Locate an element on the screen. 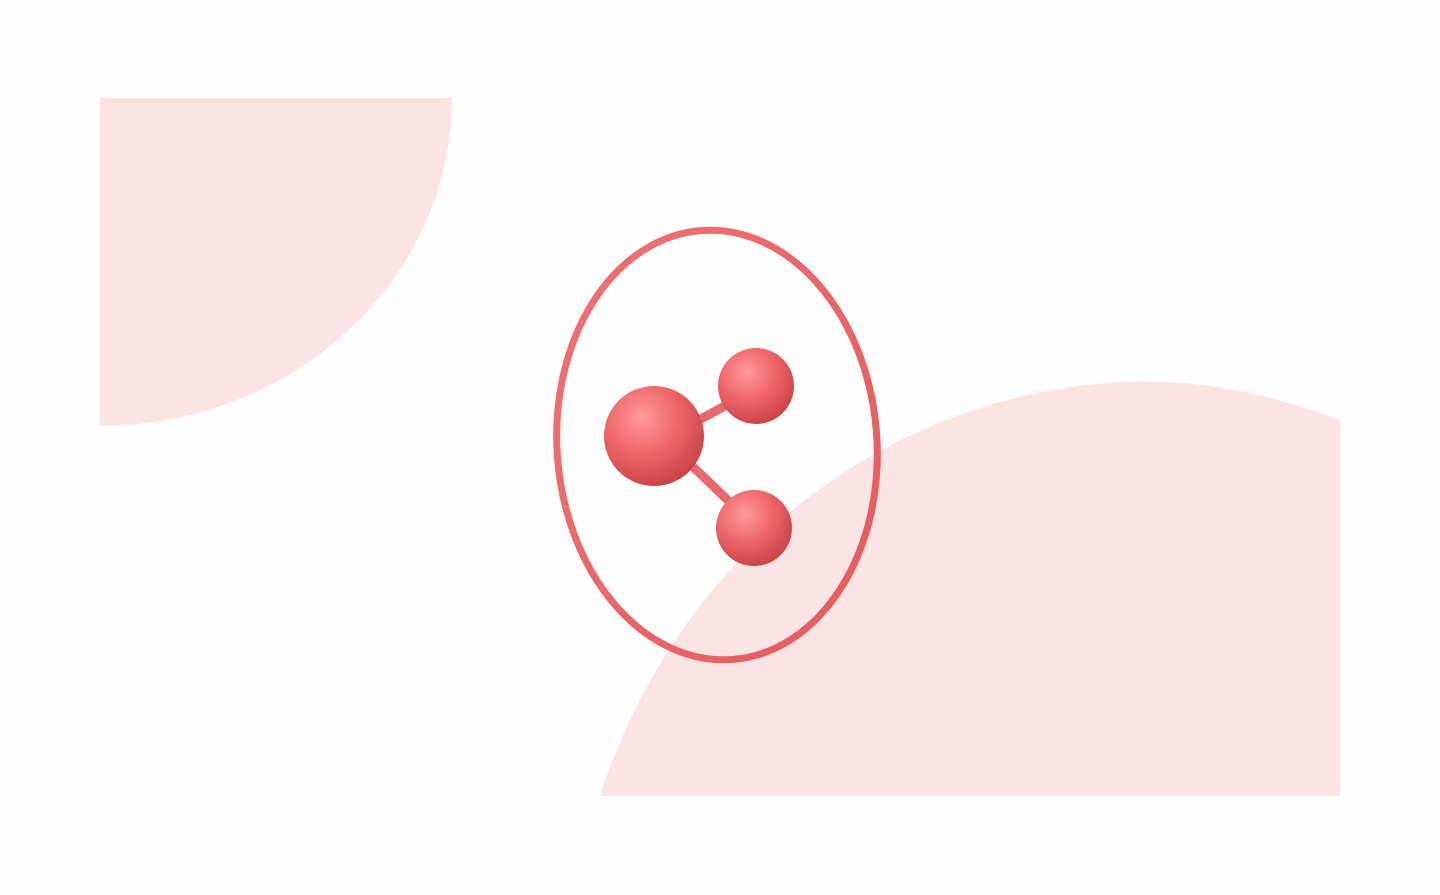  share-node-bottom is located at coordinates (754, 528).